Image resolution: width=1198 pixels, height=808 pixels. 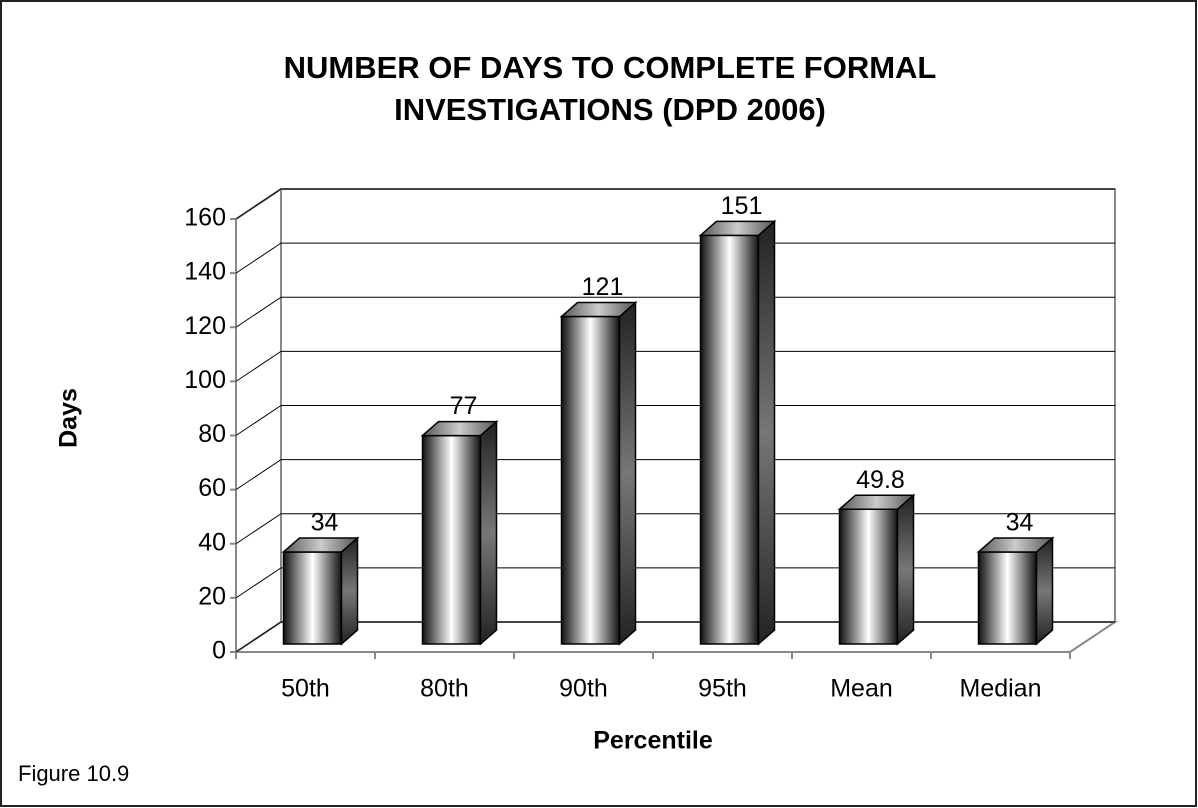 What do you see at coordinates (742, 206) in the screenshot?
I see `value-label: 151` at bounding box center [742, 206].